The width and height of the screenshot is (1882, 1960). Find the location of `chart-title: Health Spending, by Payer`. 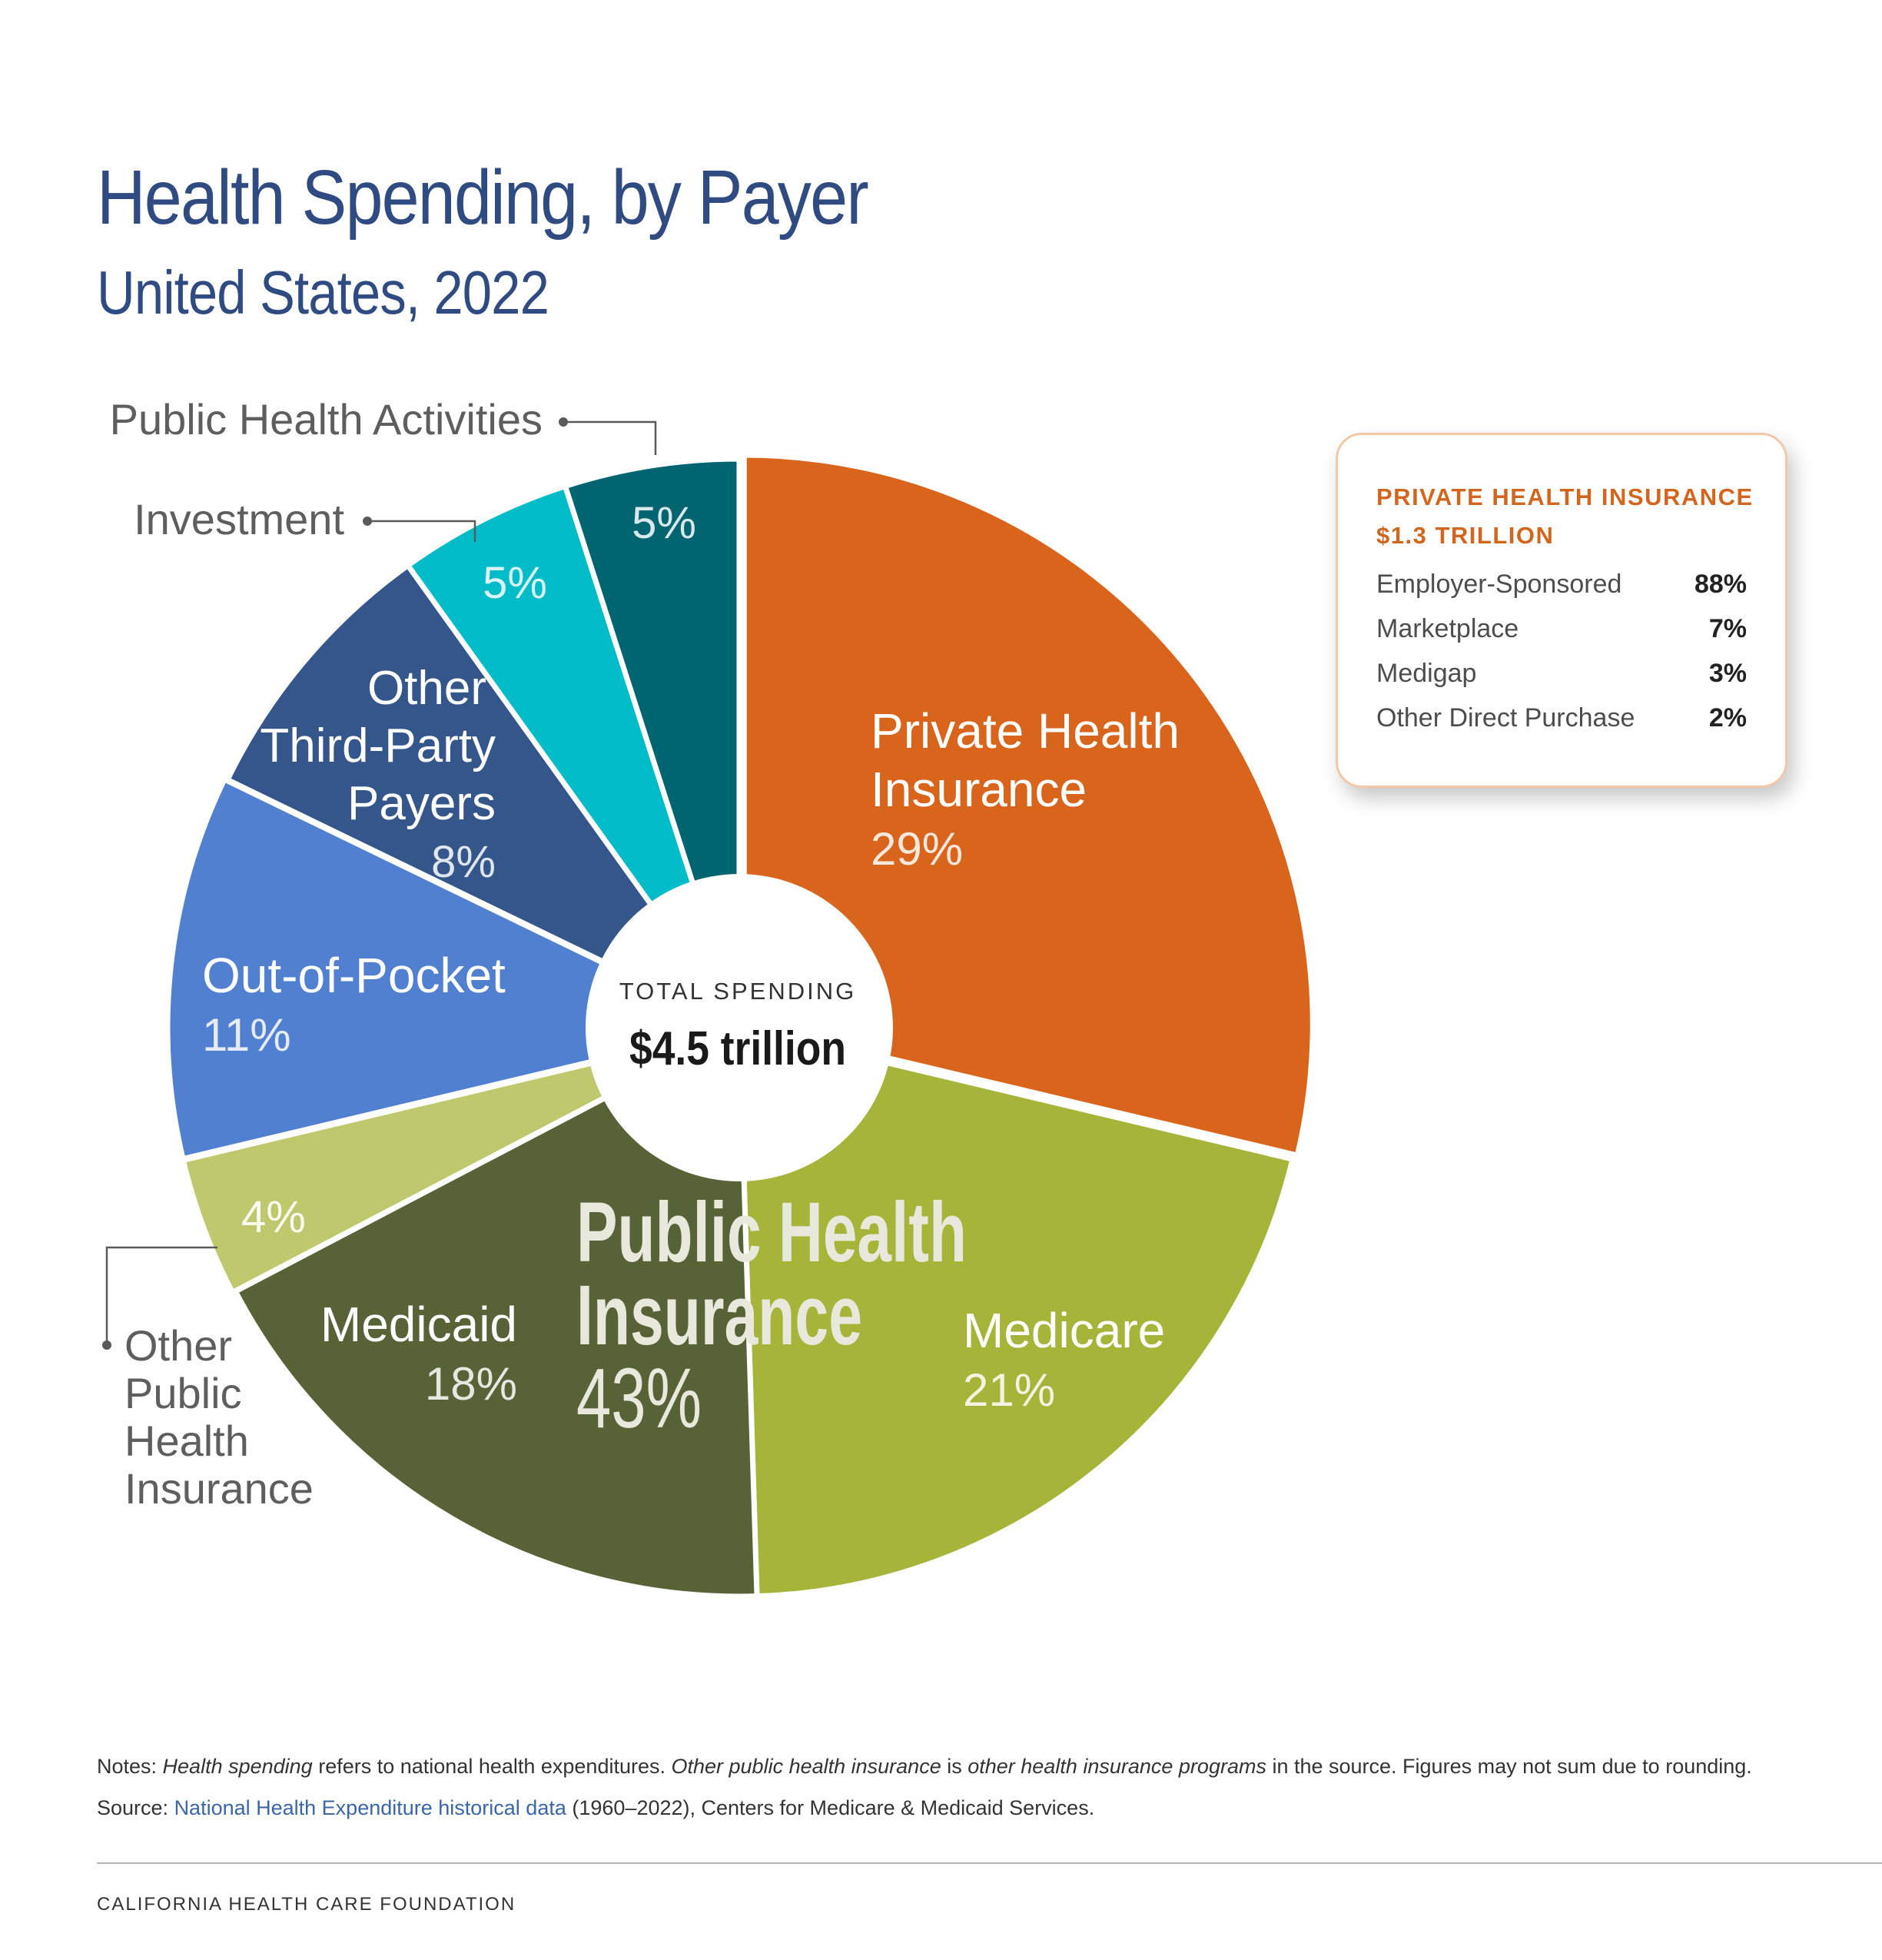

chart-title: Health Spending, by Payer is located at coordinates (483, 197).